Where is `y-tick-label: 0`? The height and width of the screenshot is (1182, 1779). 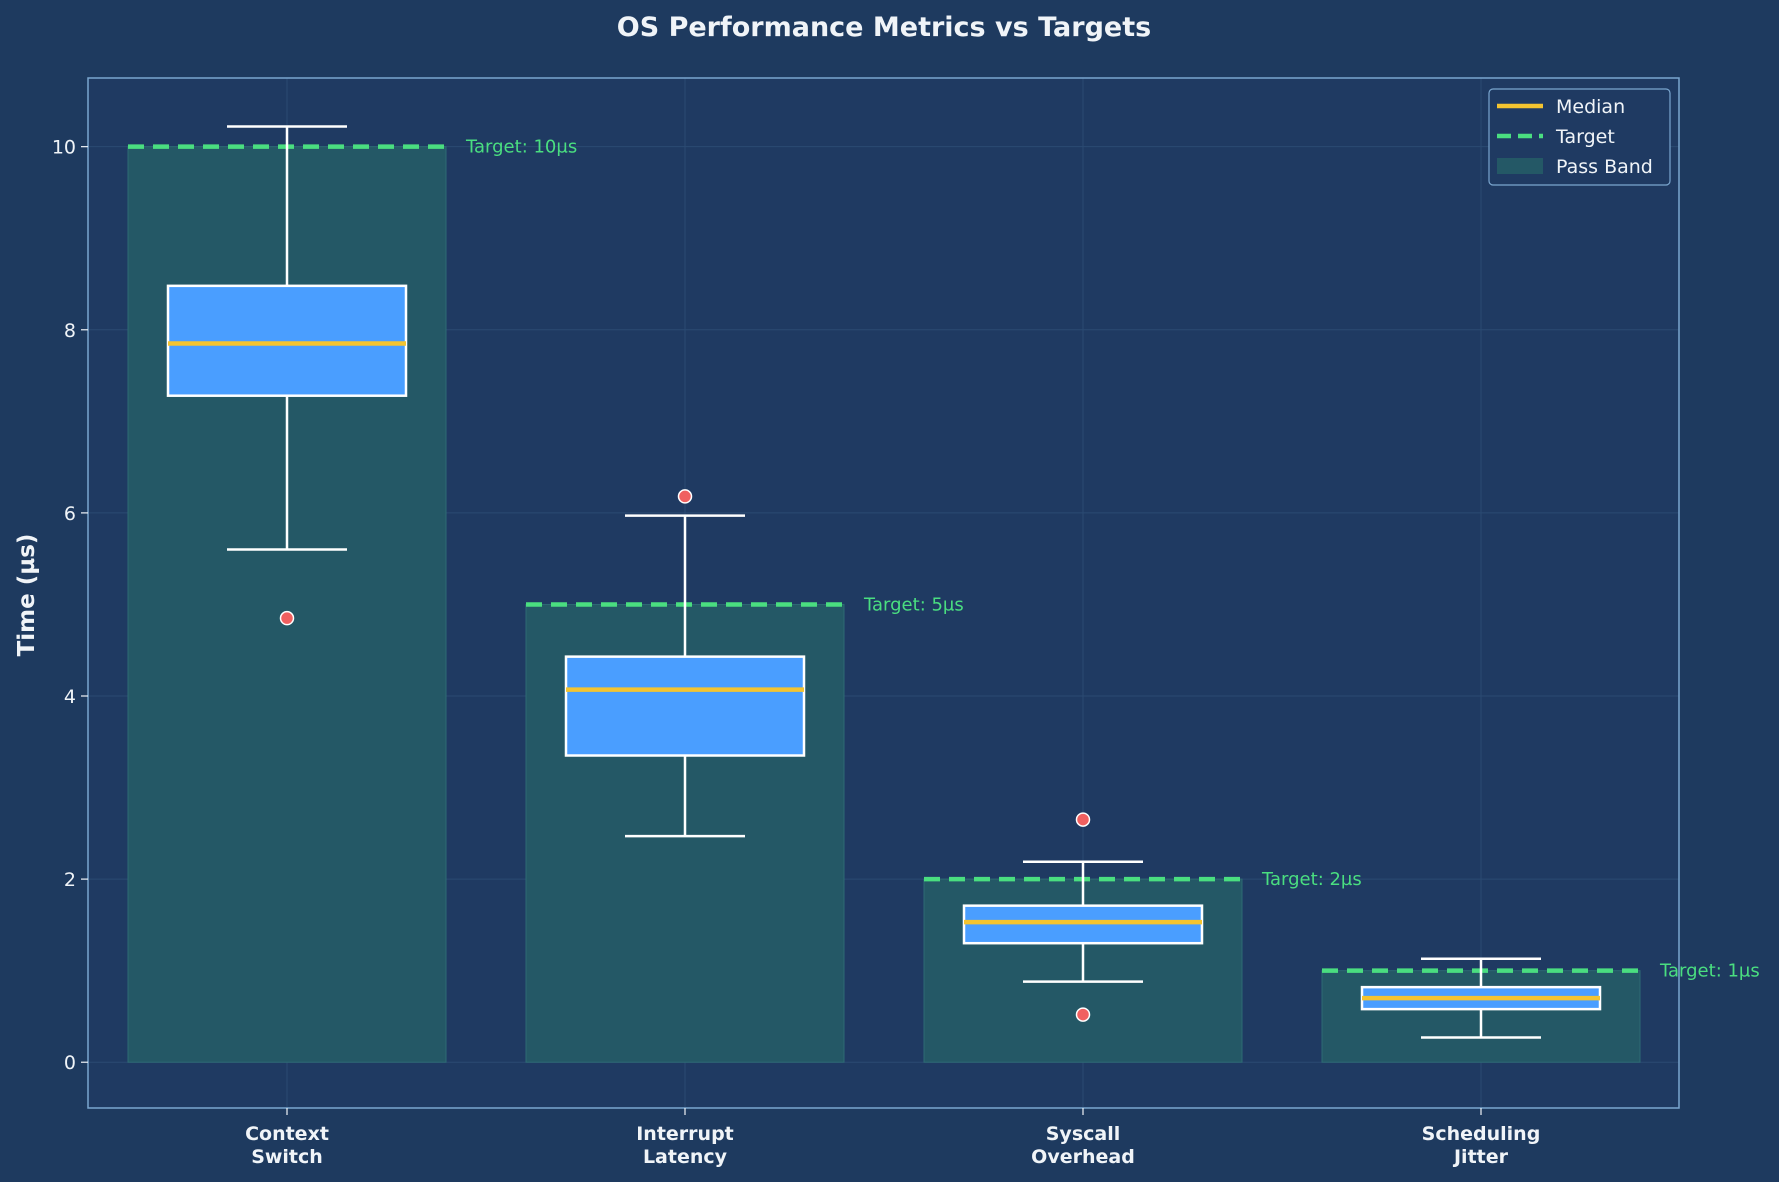
y-tick-label: 0 is located at coordinates (70, 1063).